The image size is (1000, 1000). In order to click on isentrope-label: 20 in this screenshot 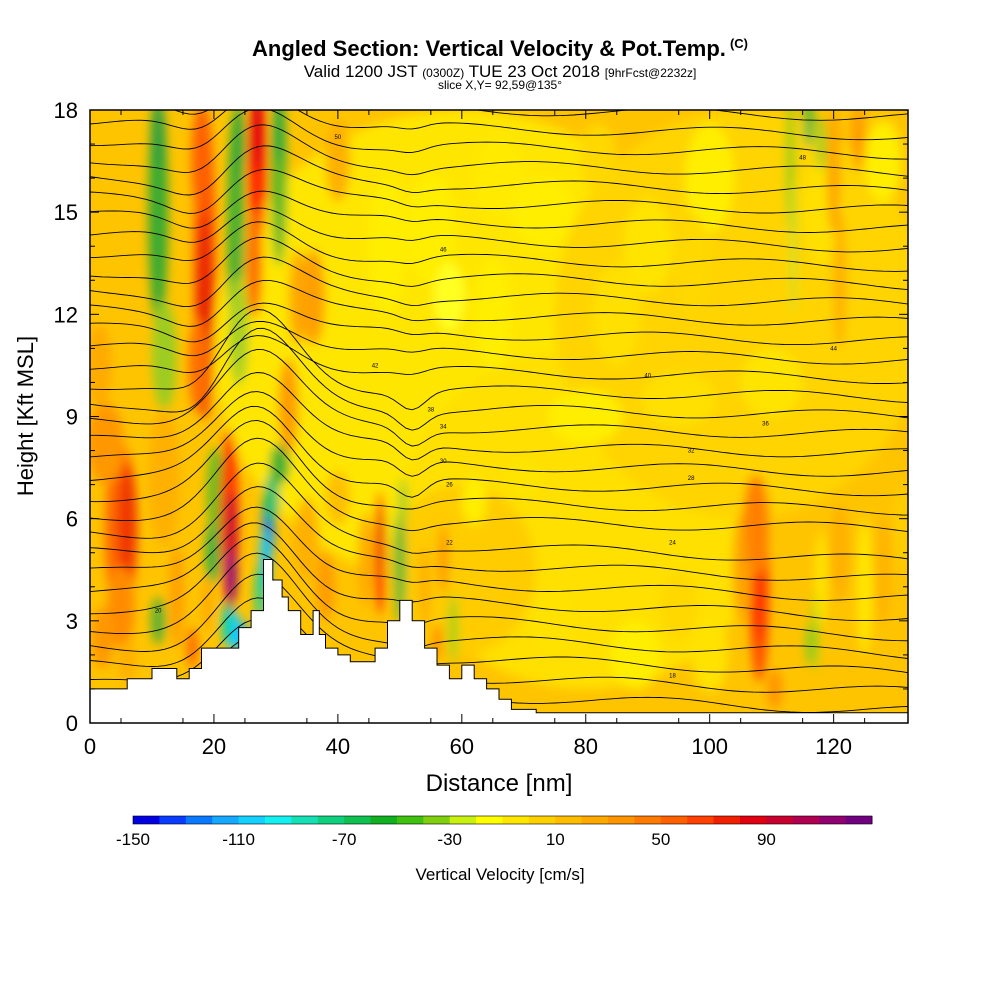, I will do `click(158, 612)`.